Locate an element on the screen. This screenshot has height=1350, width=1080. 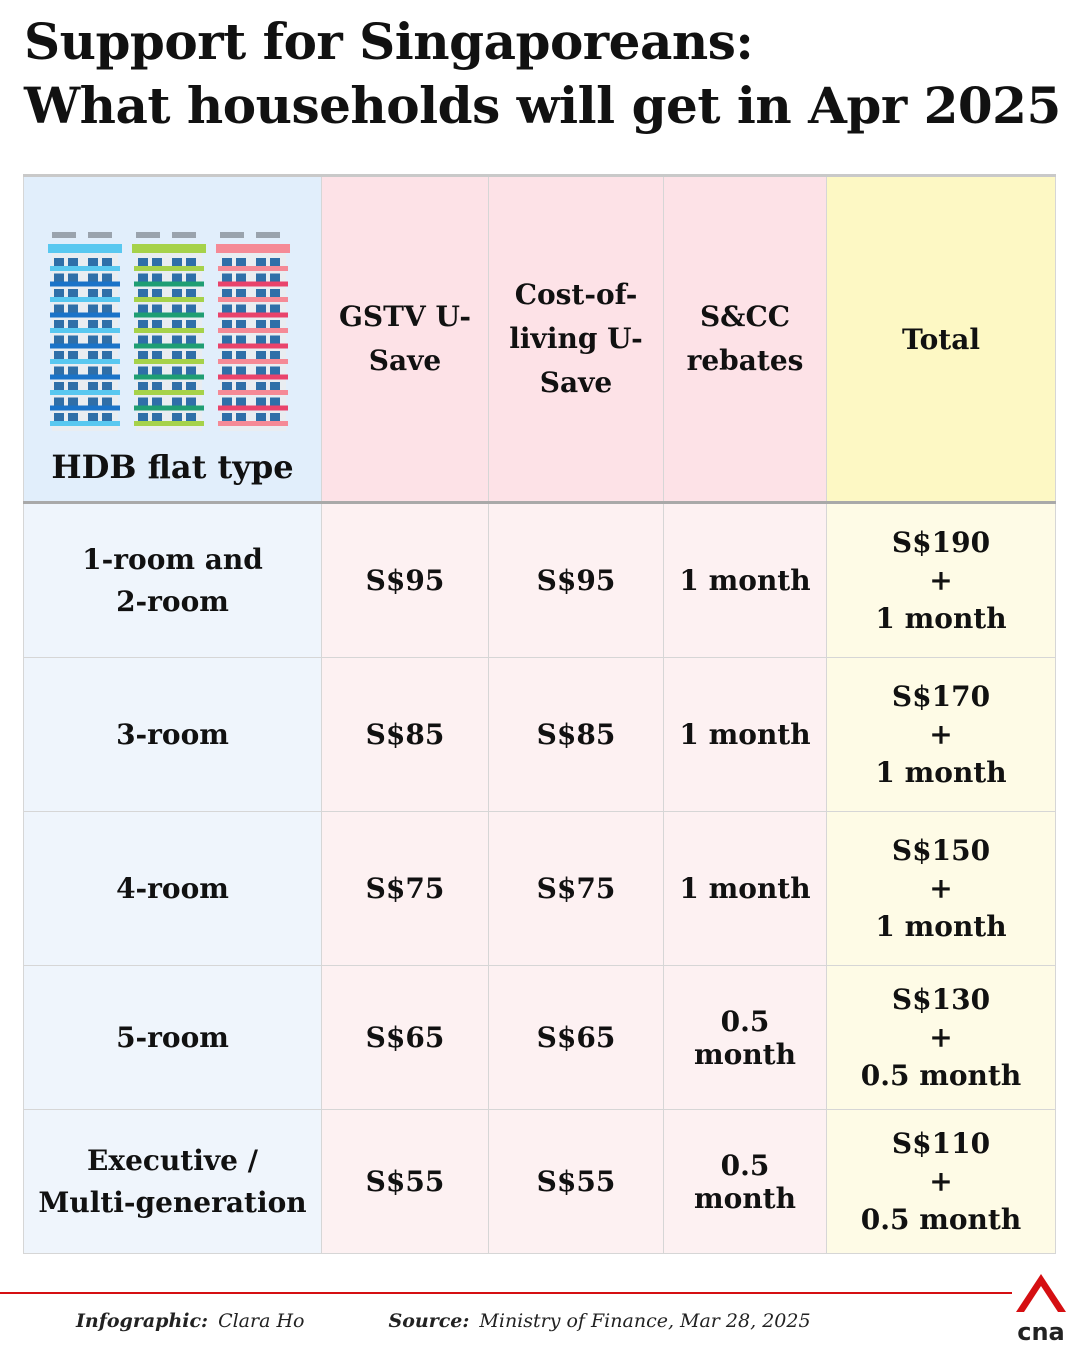
table-row: 4-room S$75 S$75 1 month S$150 +1 month is located at coordinates (539, 888).